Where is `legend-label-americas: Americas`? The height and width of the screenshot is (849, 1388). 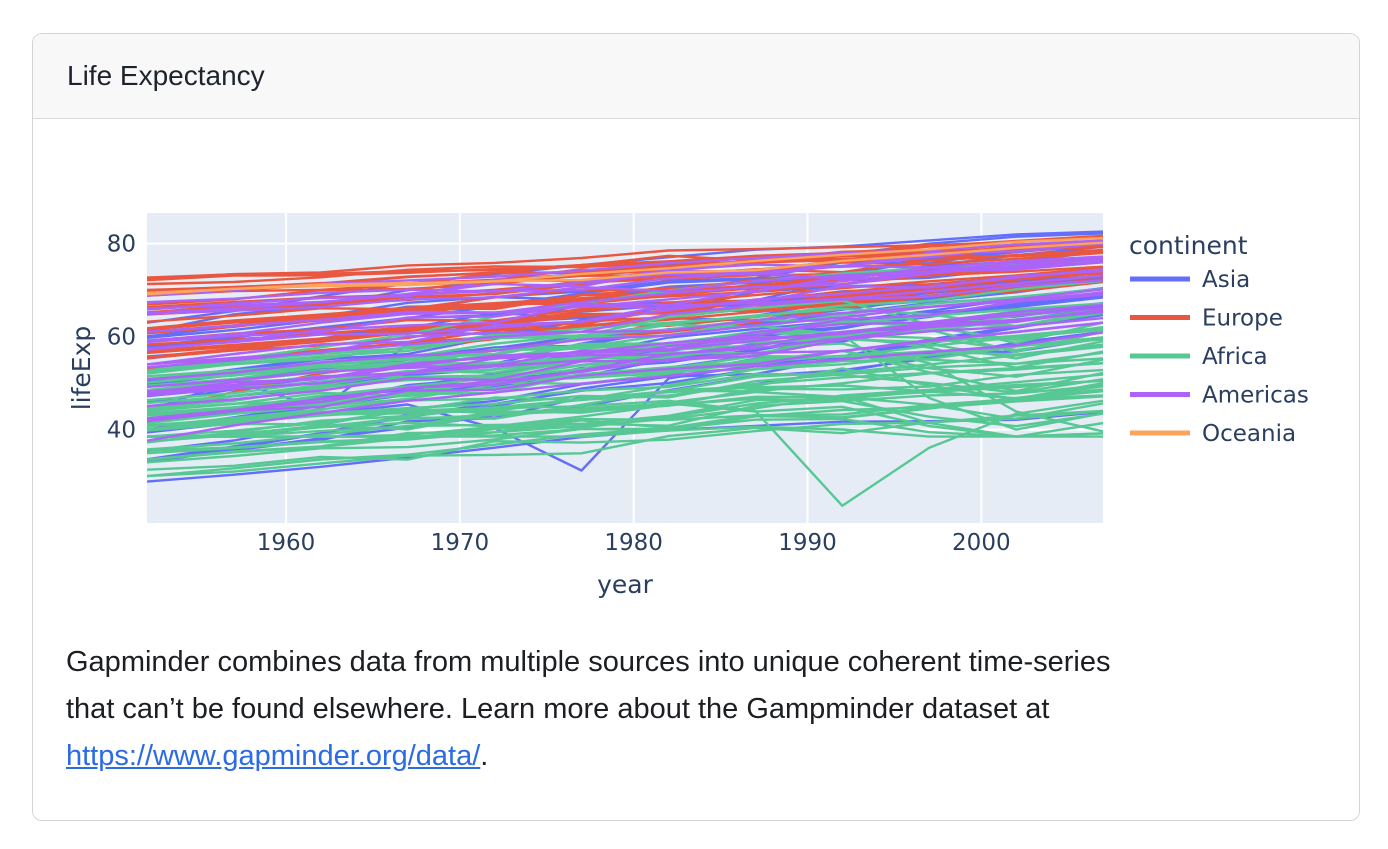
legend-label-americas: Americas is located at coordinates (1255, 396).